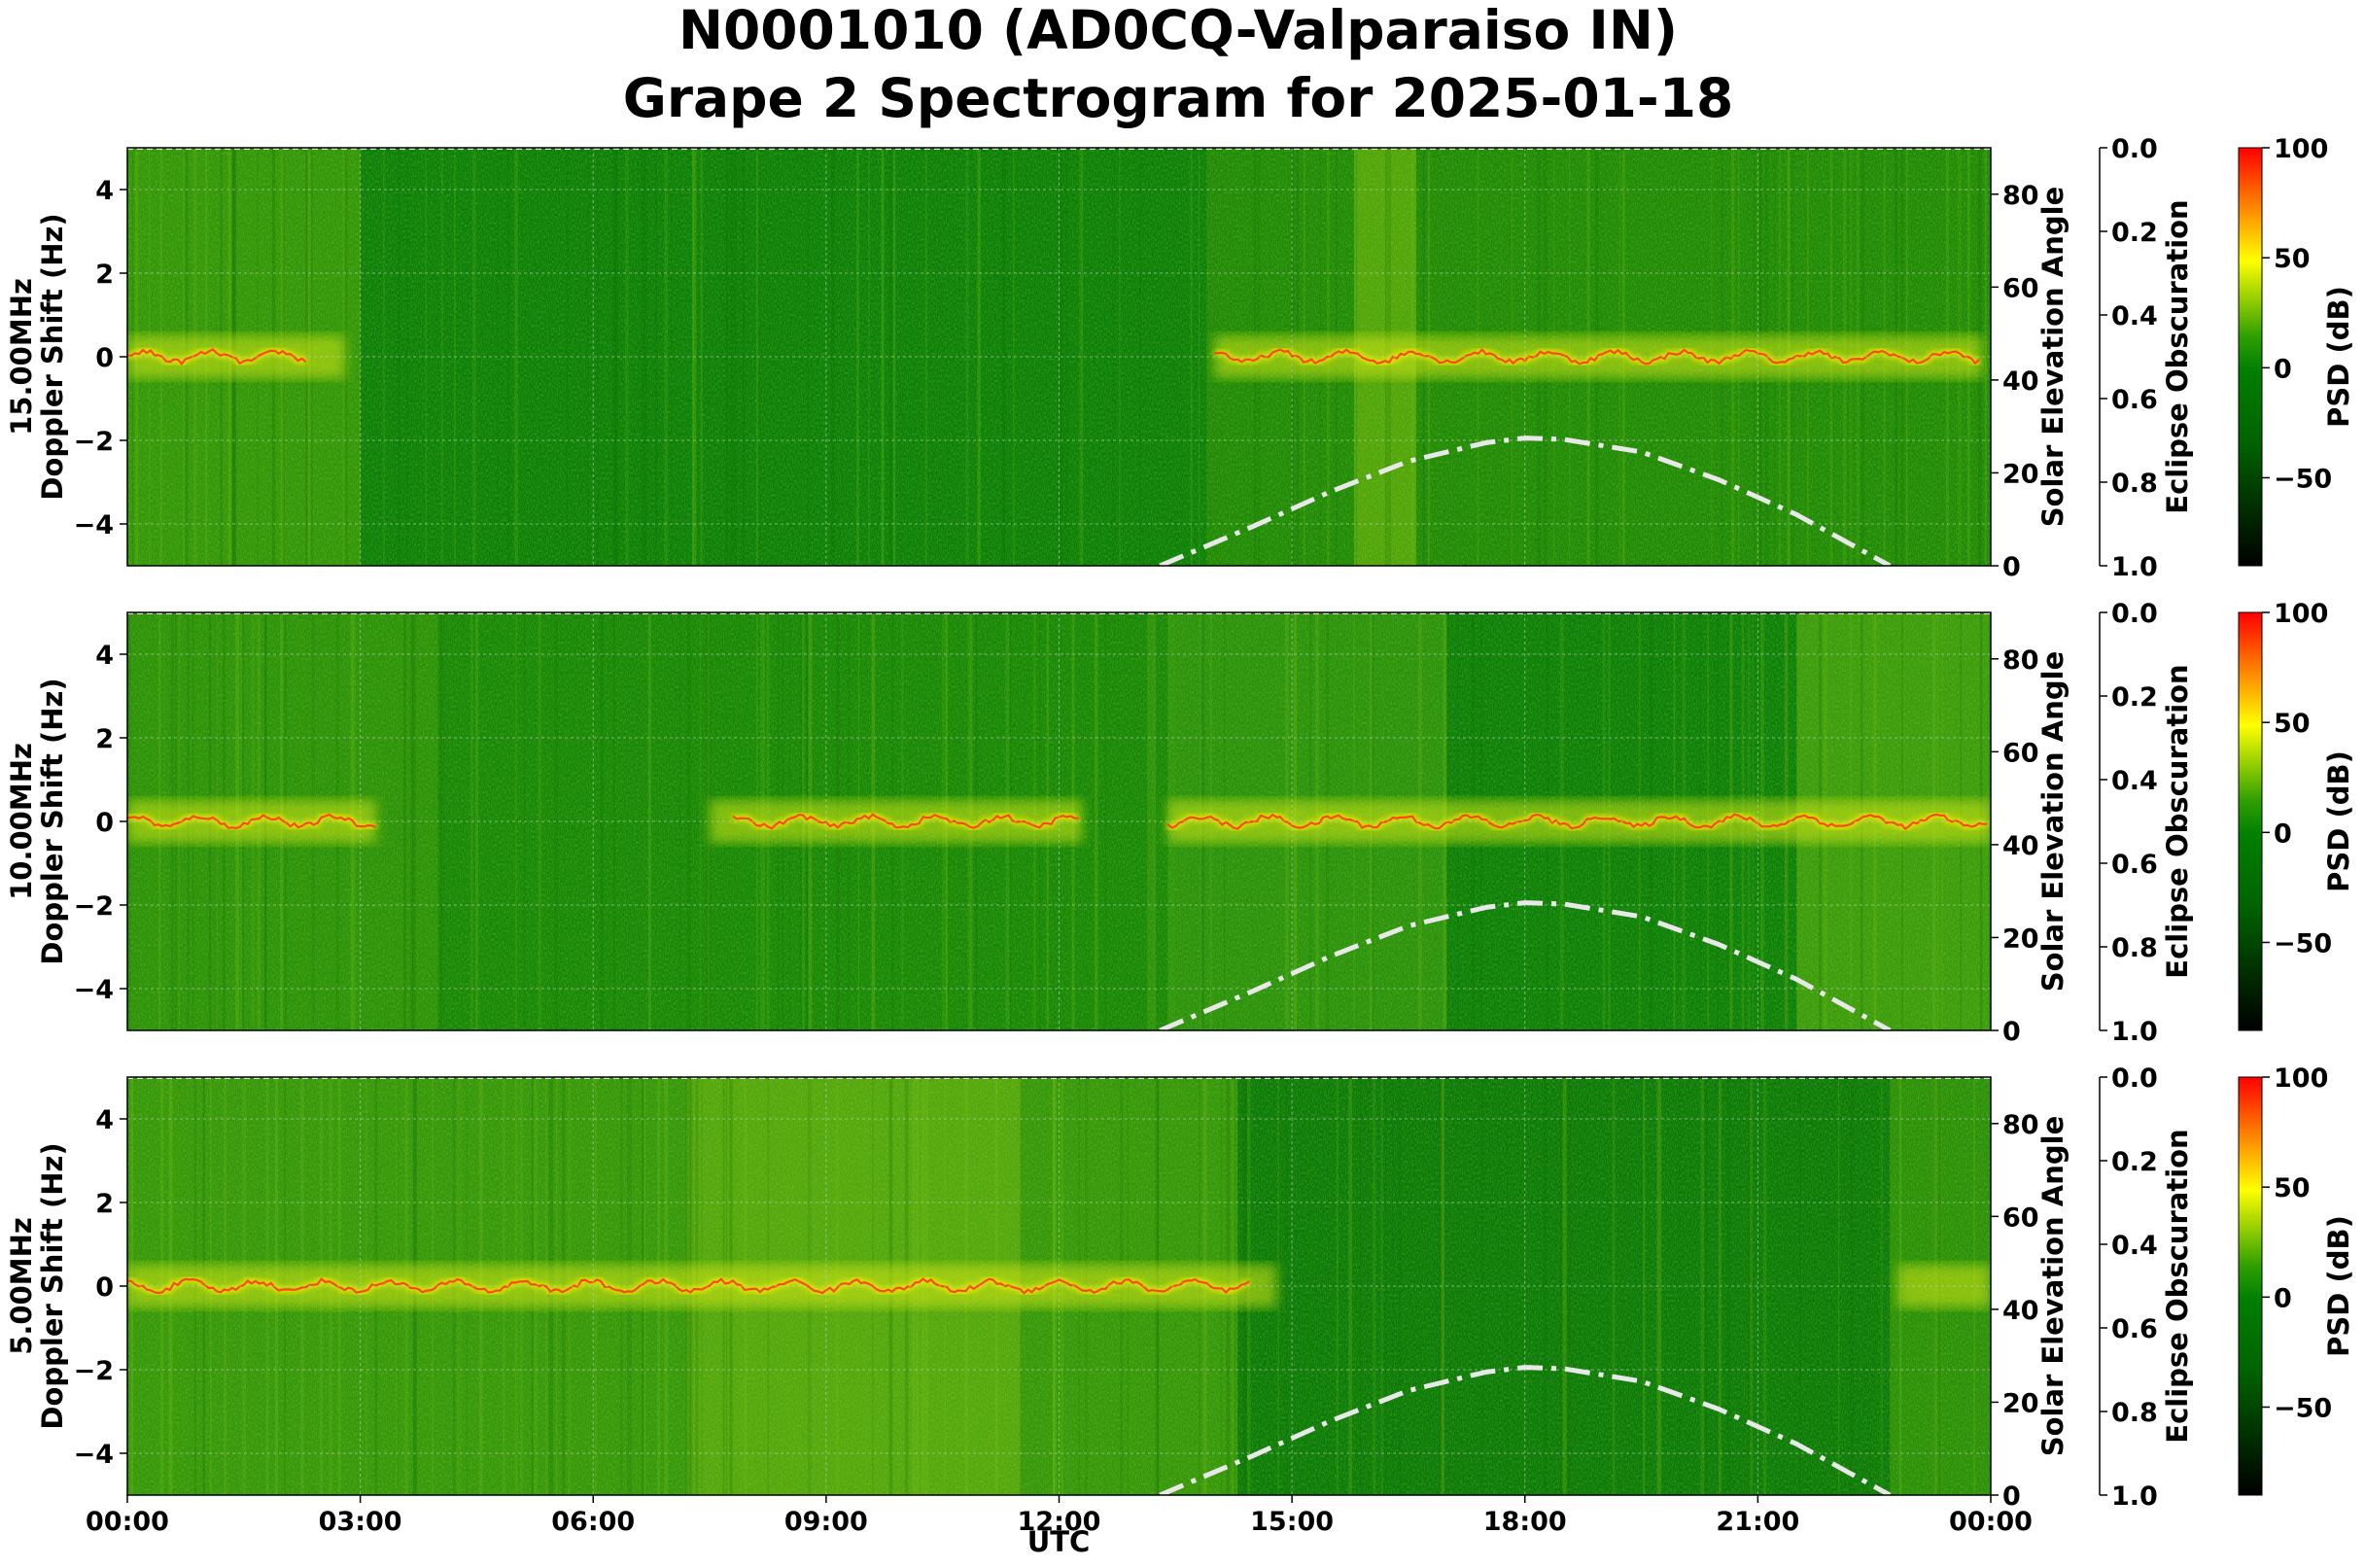 The height and width of the screenshot is (1568, 2365). Describe the element at coordinates (1525, 1522) in the screenshot. I see `x-tick-label: 18:00` at that location.